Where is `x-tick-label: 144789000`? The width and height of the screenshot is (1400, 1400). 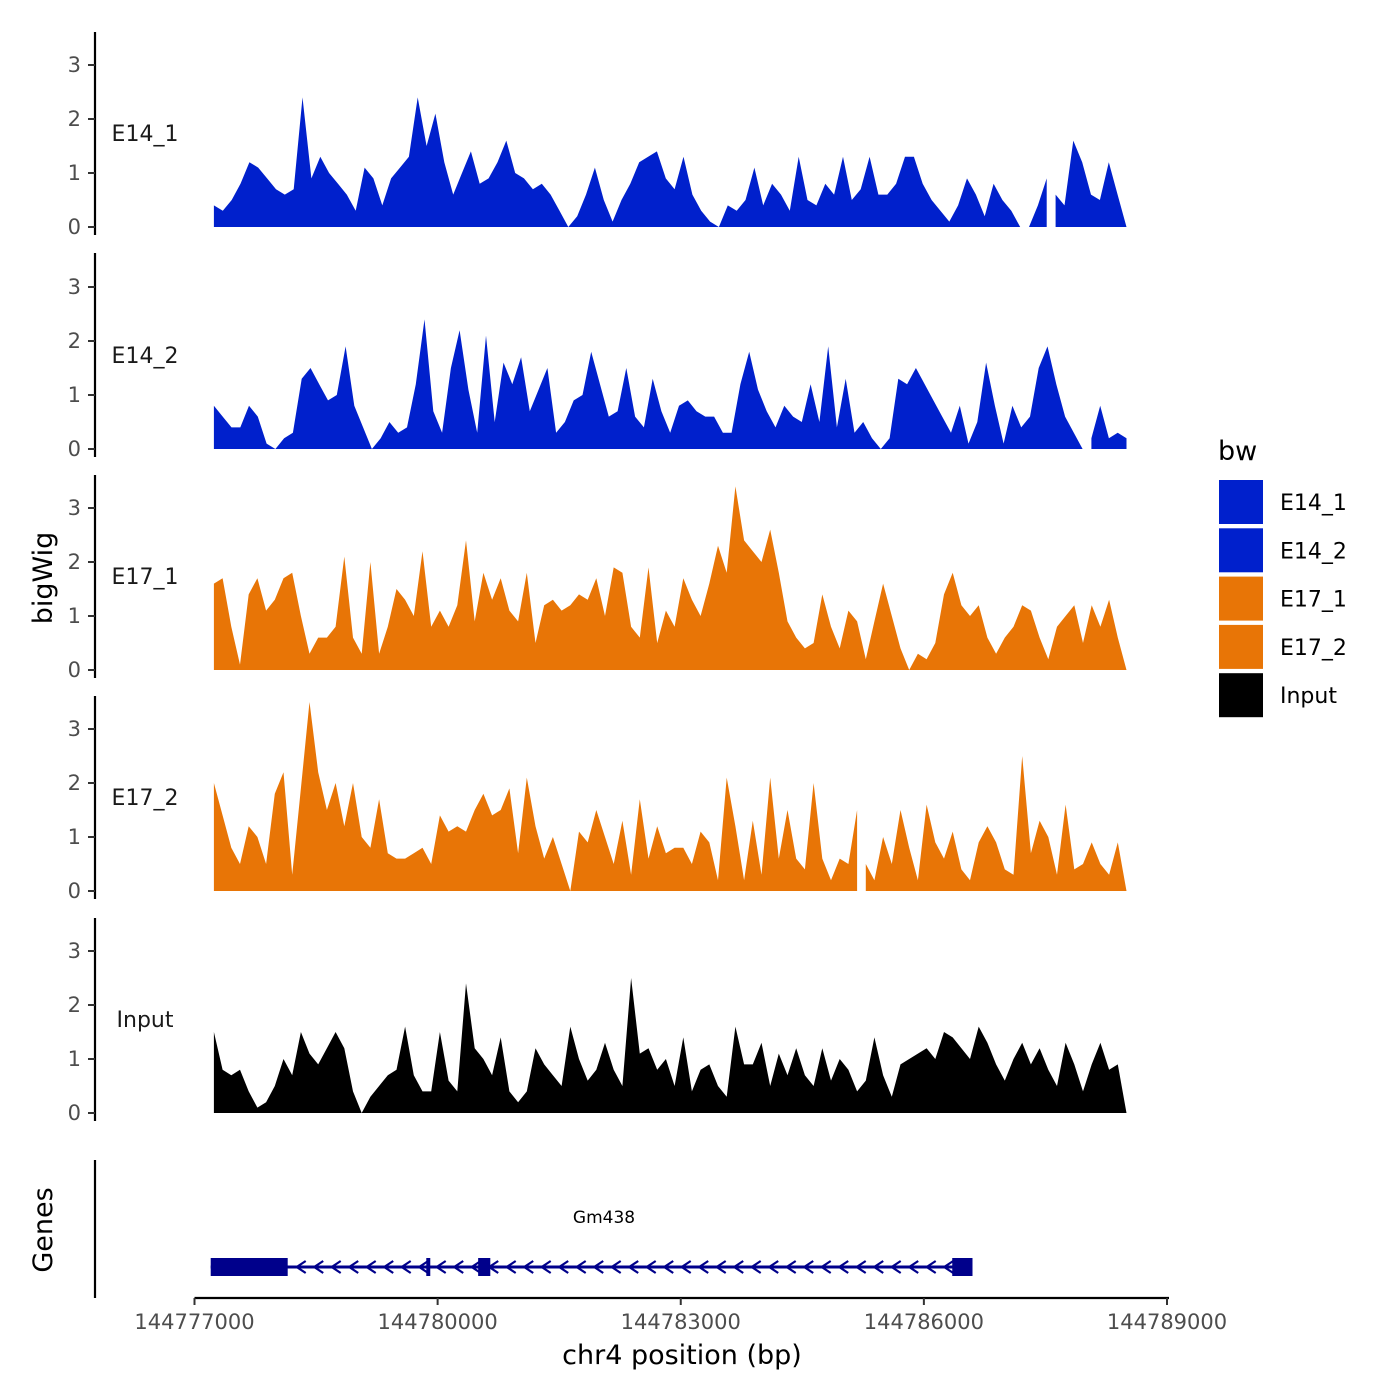
x-tick-label: 144789000 is located at coordinates (1167, 1322).